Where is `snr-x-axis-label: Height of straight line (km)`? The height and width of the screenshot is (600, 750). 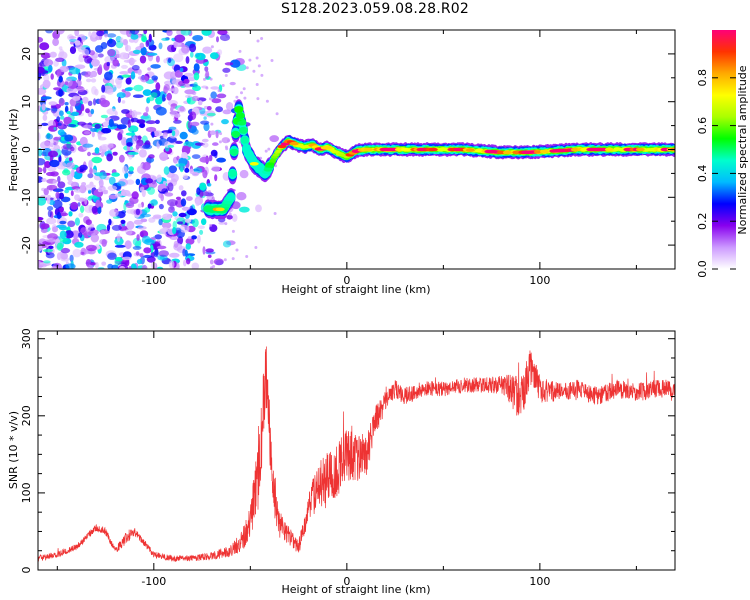
snr-x-axis-label: Height of straight line (km) is located at coordinates (355, 589).